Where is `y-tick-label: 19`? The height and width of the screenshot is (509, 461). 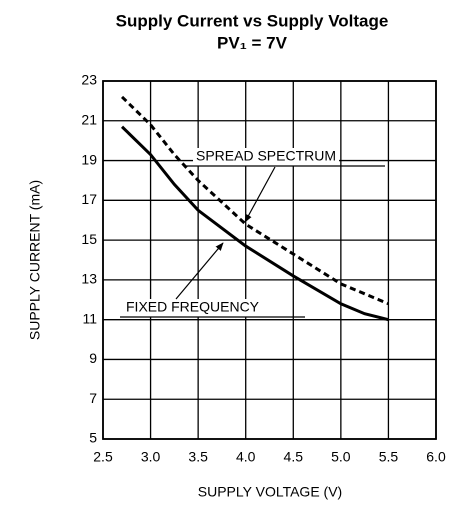 y-tick-label: 19 is located at coordinates (89, 159).